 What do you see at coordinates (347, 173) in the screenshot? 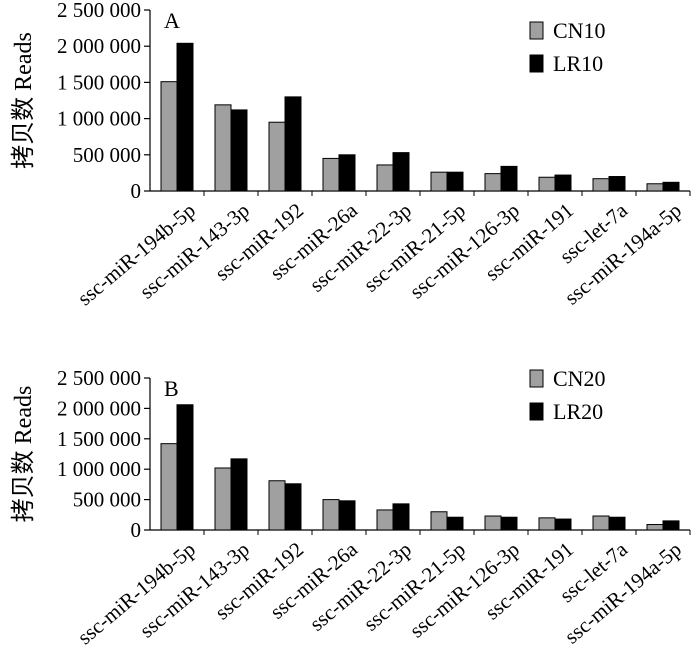
I see `bar-lr10-ssc-mir-26a` at bounding box center [347, 173].